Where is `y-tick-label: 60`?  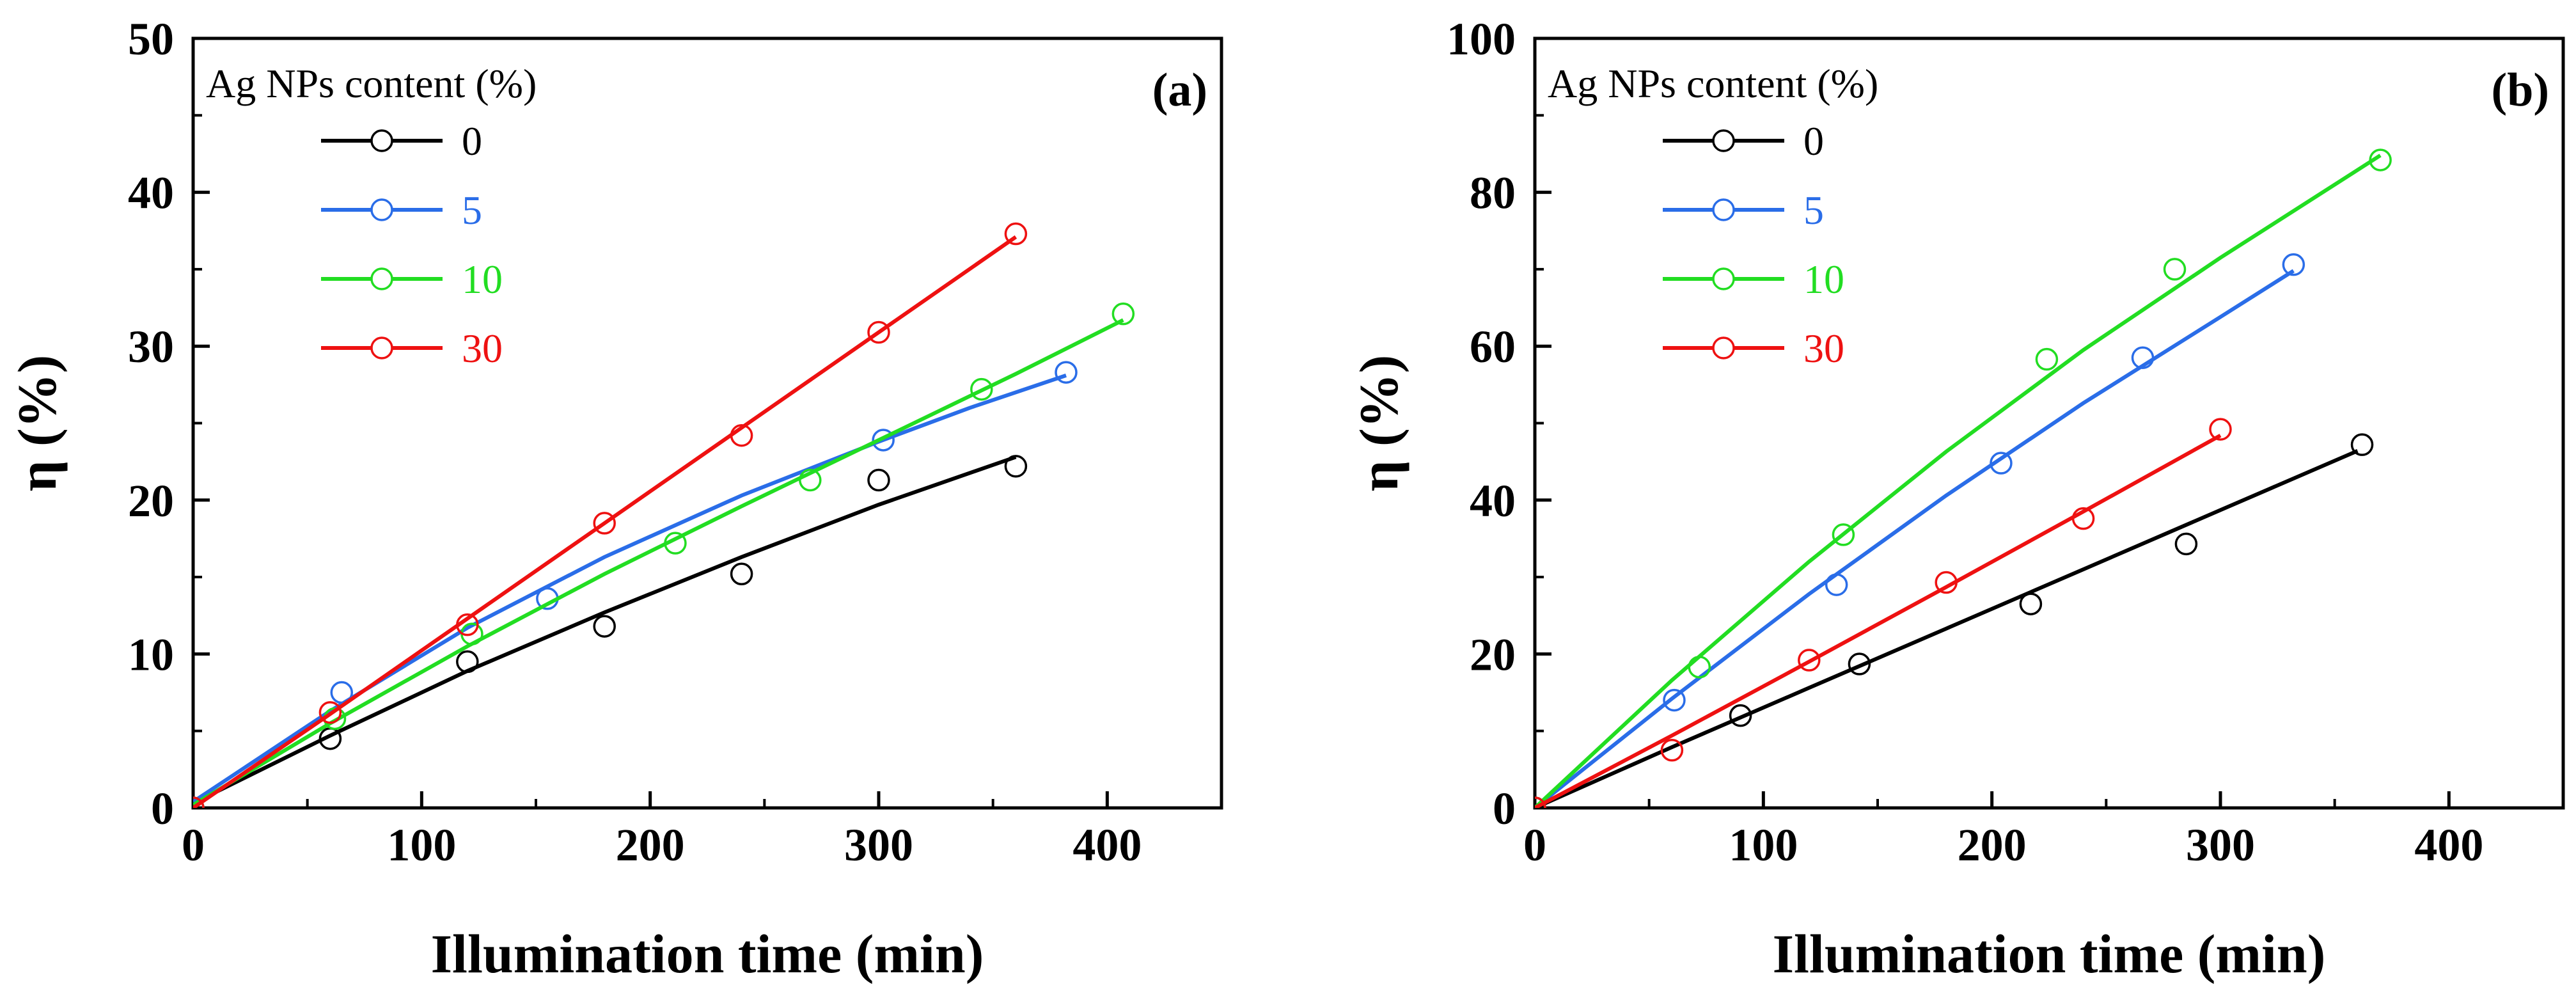 y-tick-label: 60 is located at coordinates (1493, 346).